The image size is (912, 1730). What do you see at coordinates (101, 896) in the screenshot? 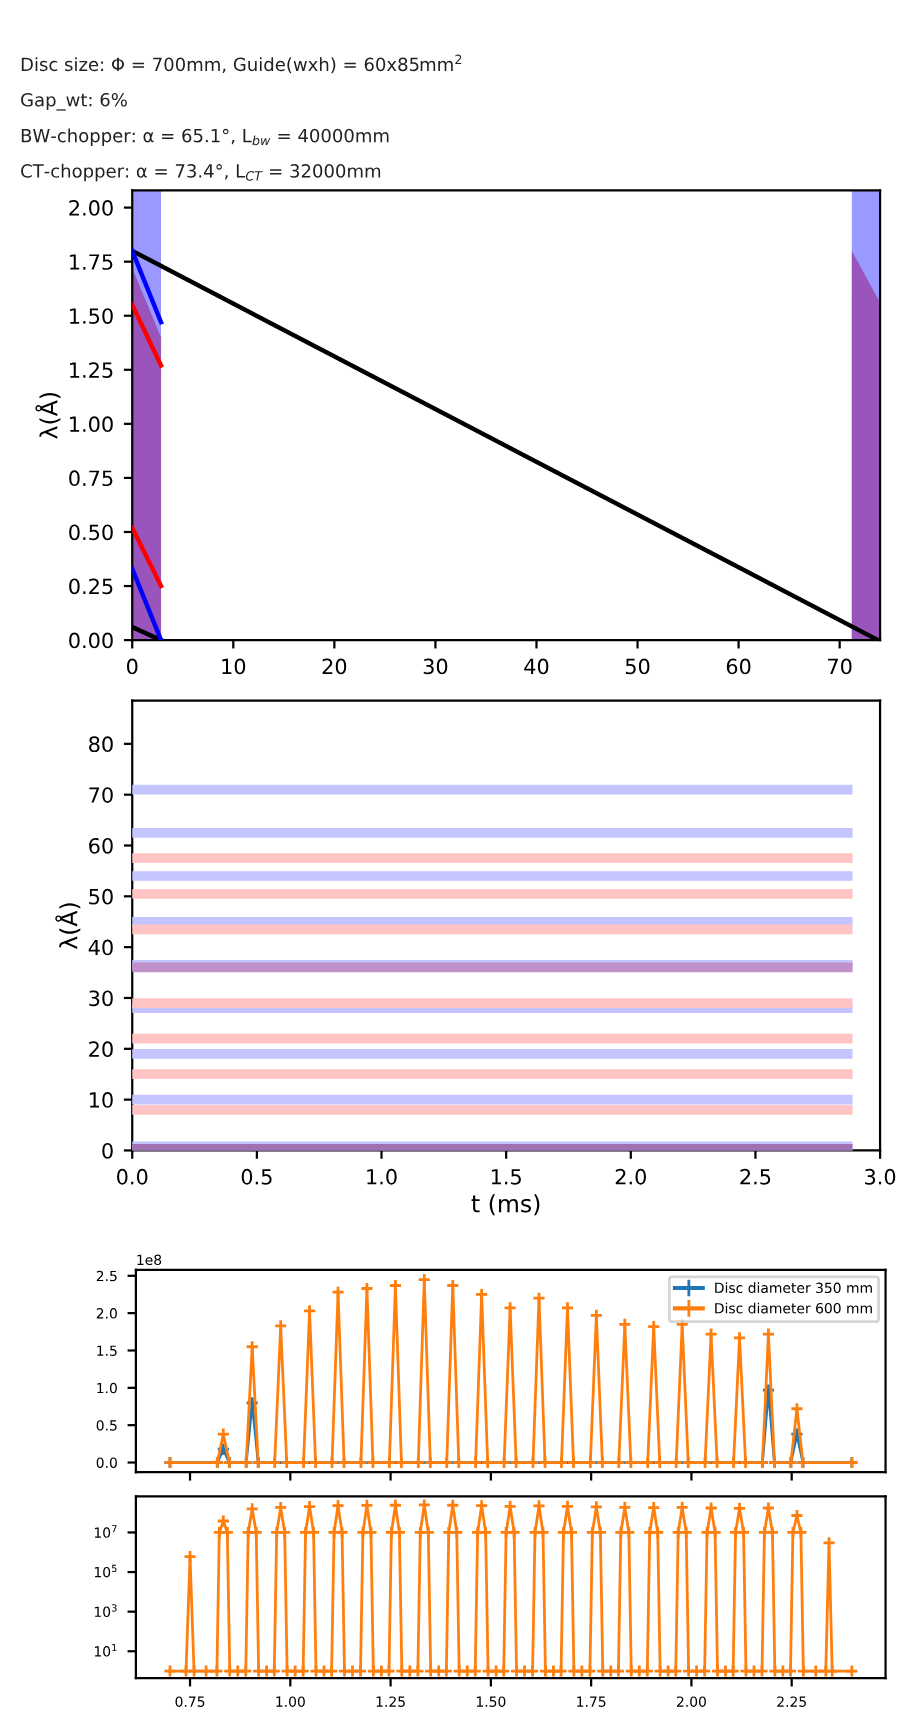
I see `y-tick-label: 50` at bounding box center [101, 896].